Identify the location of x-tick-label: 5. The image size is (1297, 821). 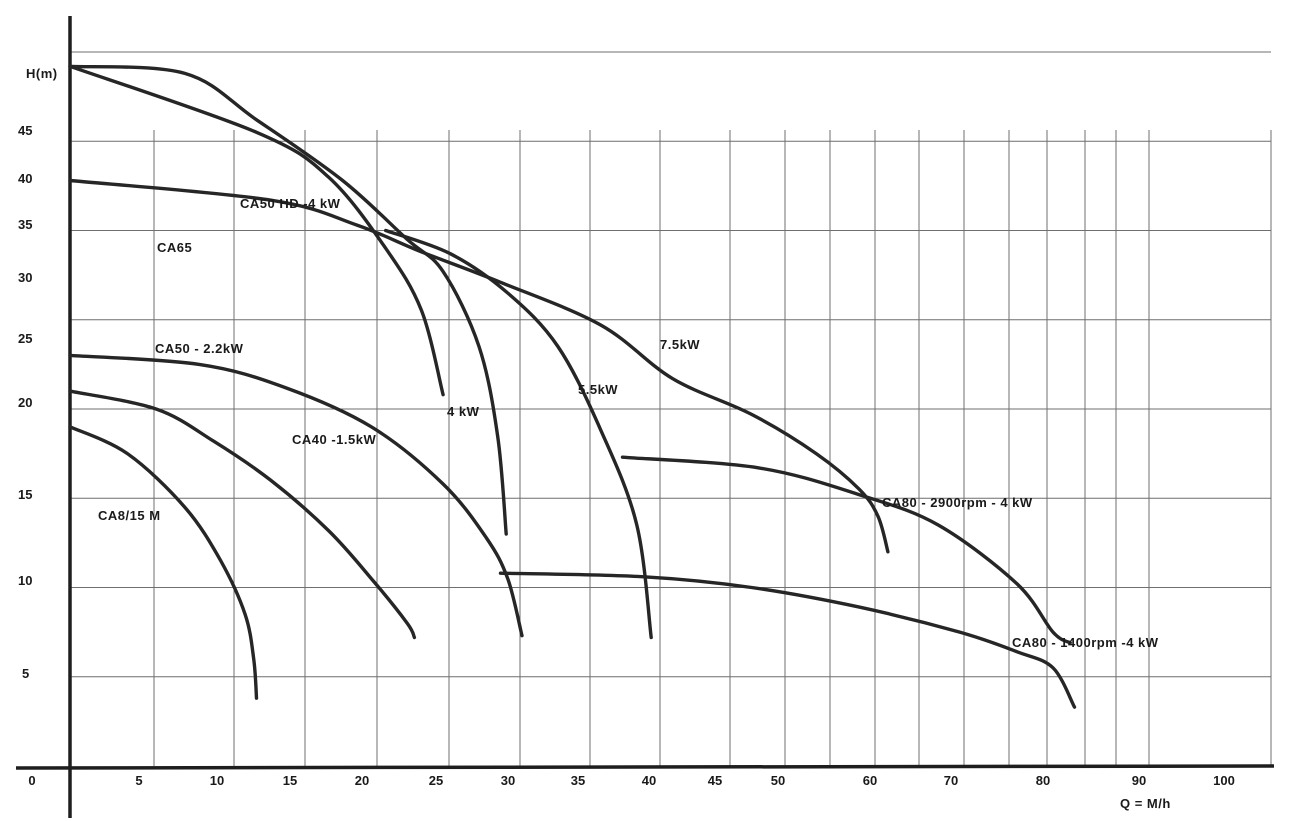
(138, 780).